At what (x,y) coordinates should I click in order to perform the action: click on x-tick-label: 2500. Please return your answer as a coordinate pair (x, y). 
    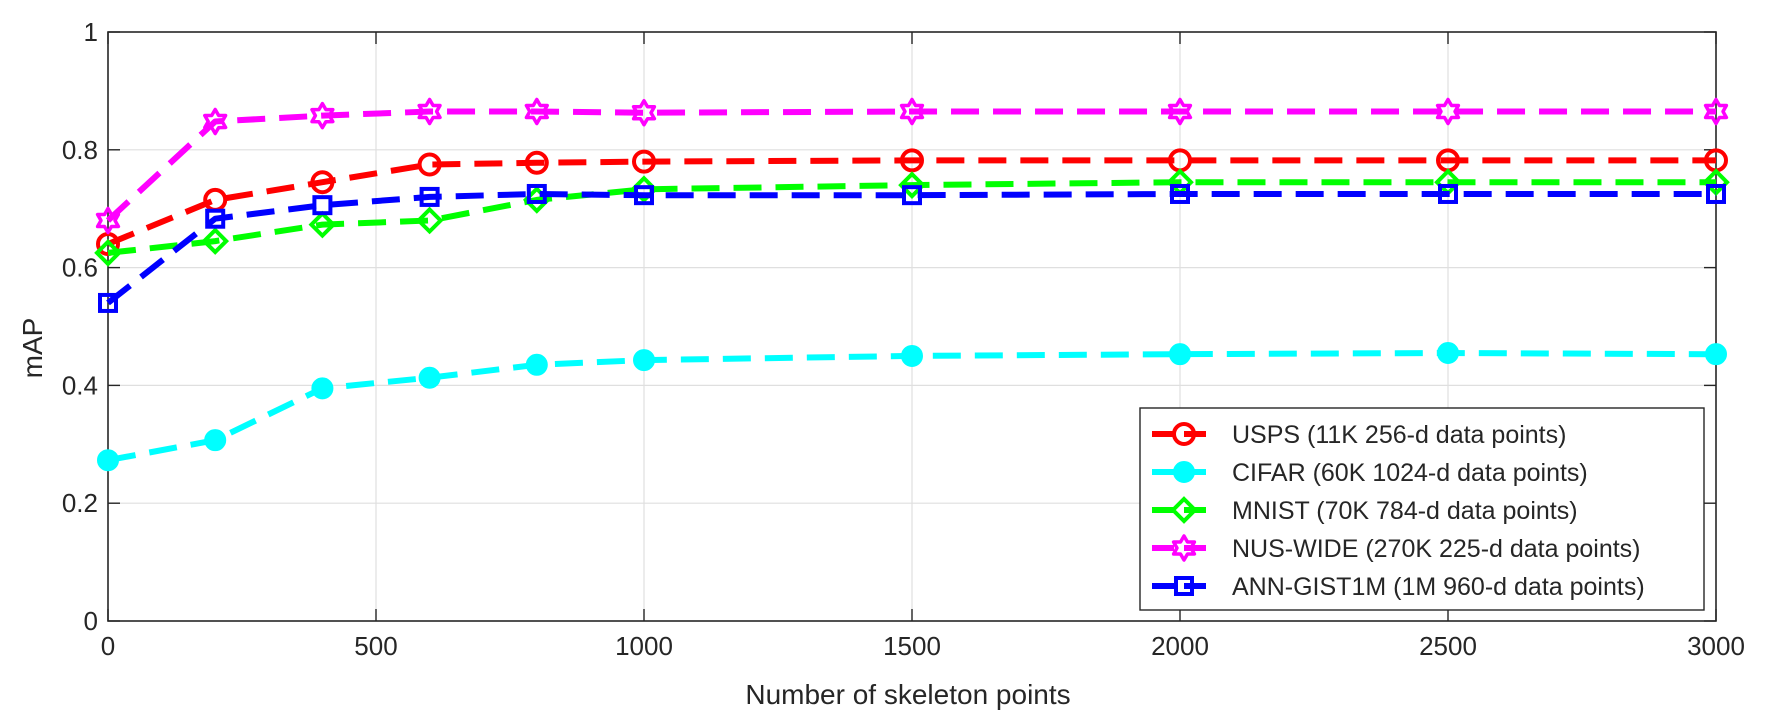
    Looking at the image, I should click on (1448, 646).